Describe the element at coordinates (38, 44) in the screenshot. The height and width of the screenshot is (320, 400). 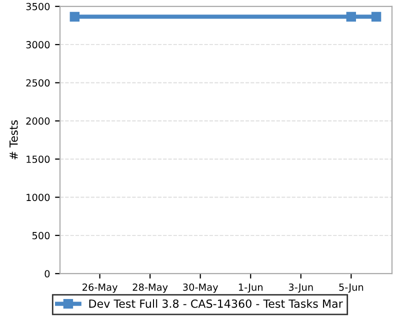
I see `y-tick-label: 3000` at that location.